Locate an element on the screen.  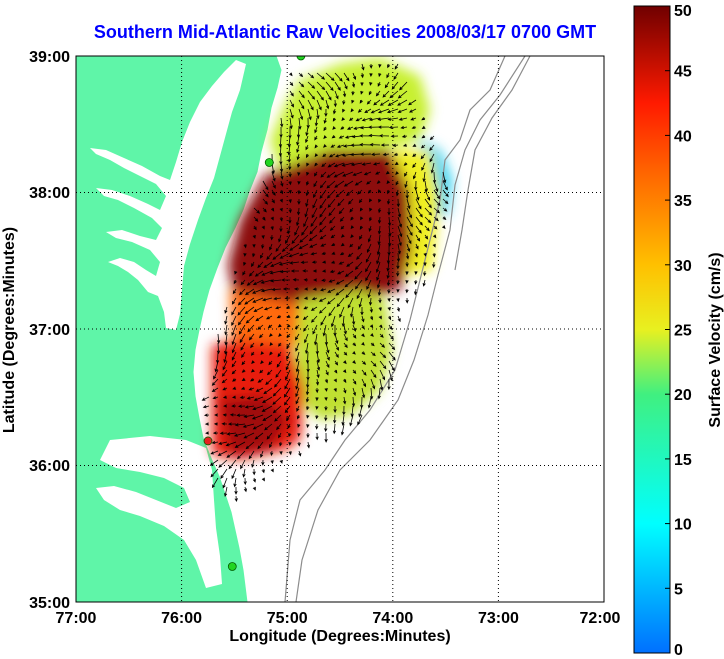
y-tick-label-3: 38:00 is located at coordinates (49, 193).